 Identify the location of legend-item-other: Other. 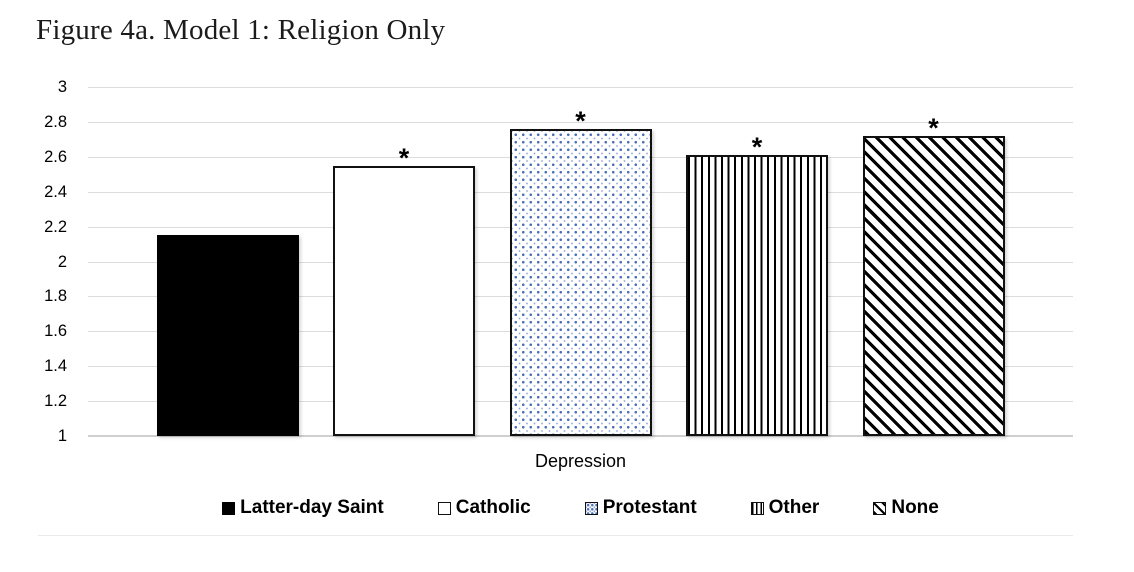
(785, 508).